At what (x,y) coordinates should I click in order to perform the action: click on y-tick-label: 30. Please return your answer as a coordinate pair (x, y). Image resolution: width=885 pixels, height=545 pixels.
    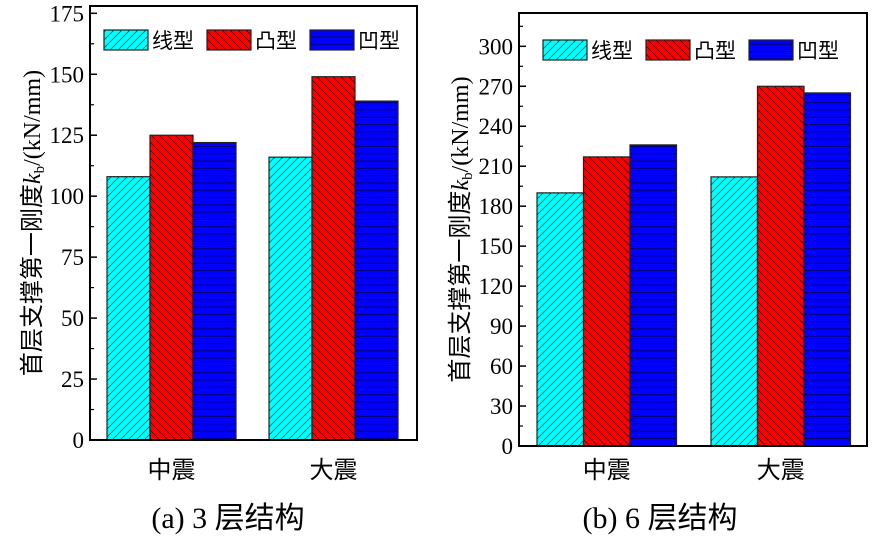
    Looking at the image, I should click on (501, 406).